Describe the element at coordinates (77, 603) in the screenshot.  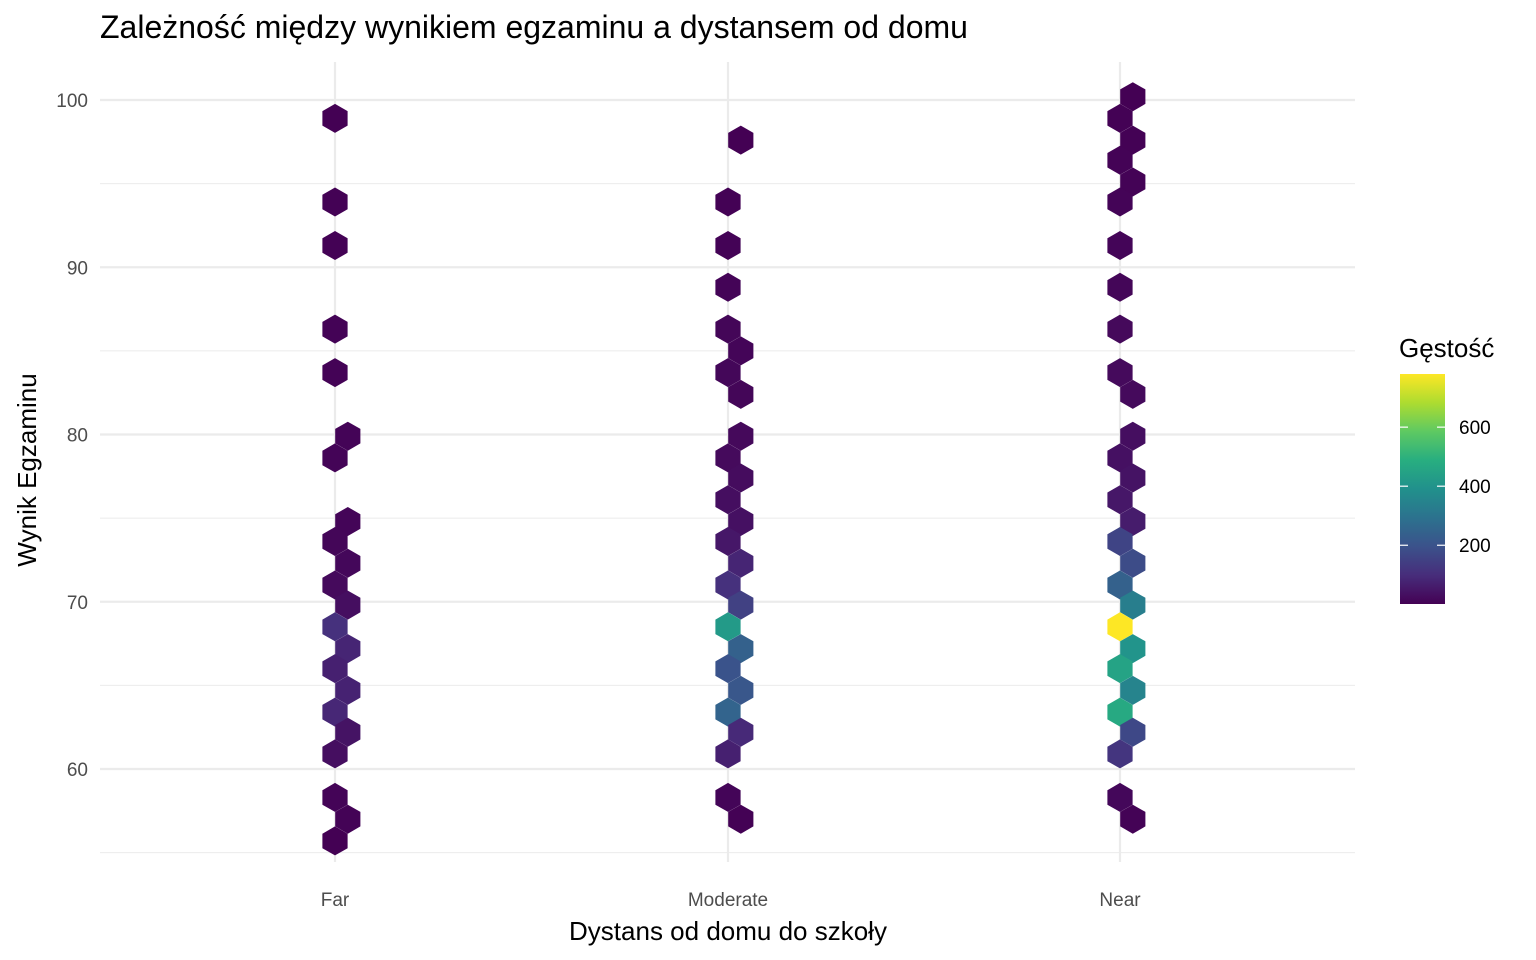
I see `y-tick-label-2: 70` at that location.